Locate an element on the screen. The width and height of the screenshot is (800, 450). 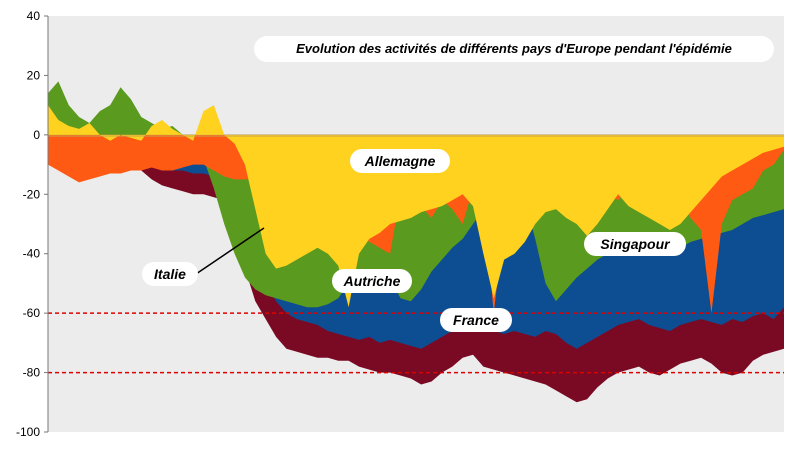
reference-lines is located at coordinates (416, 343).